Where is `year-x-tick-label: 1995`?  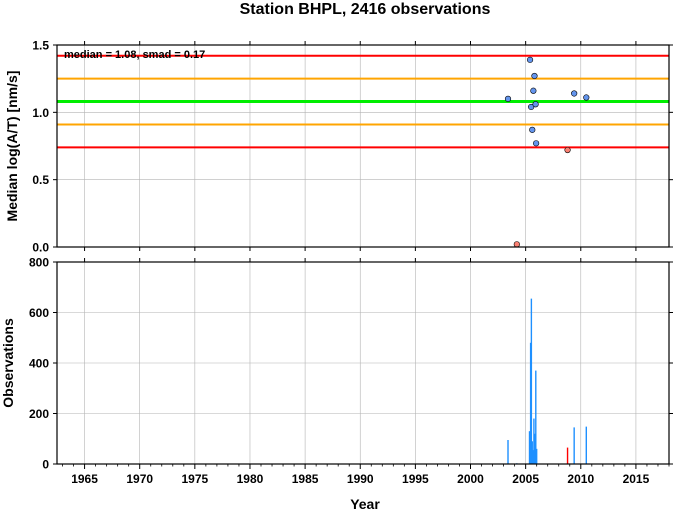
year-x-tick-label: 1995 is located at coordinates (415, 479).